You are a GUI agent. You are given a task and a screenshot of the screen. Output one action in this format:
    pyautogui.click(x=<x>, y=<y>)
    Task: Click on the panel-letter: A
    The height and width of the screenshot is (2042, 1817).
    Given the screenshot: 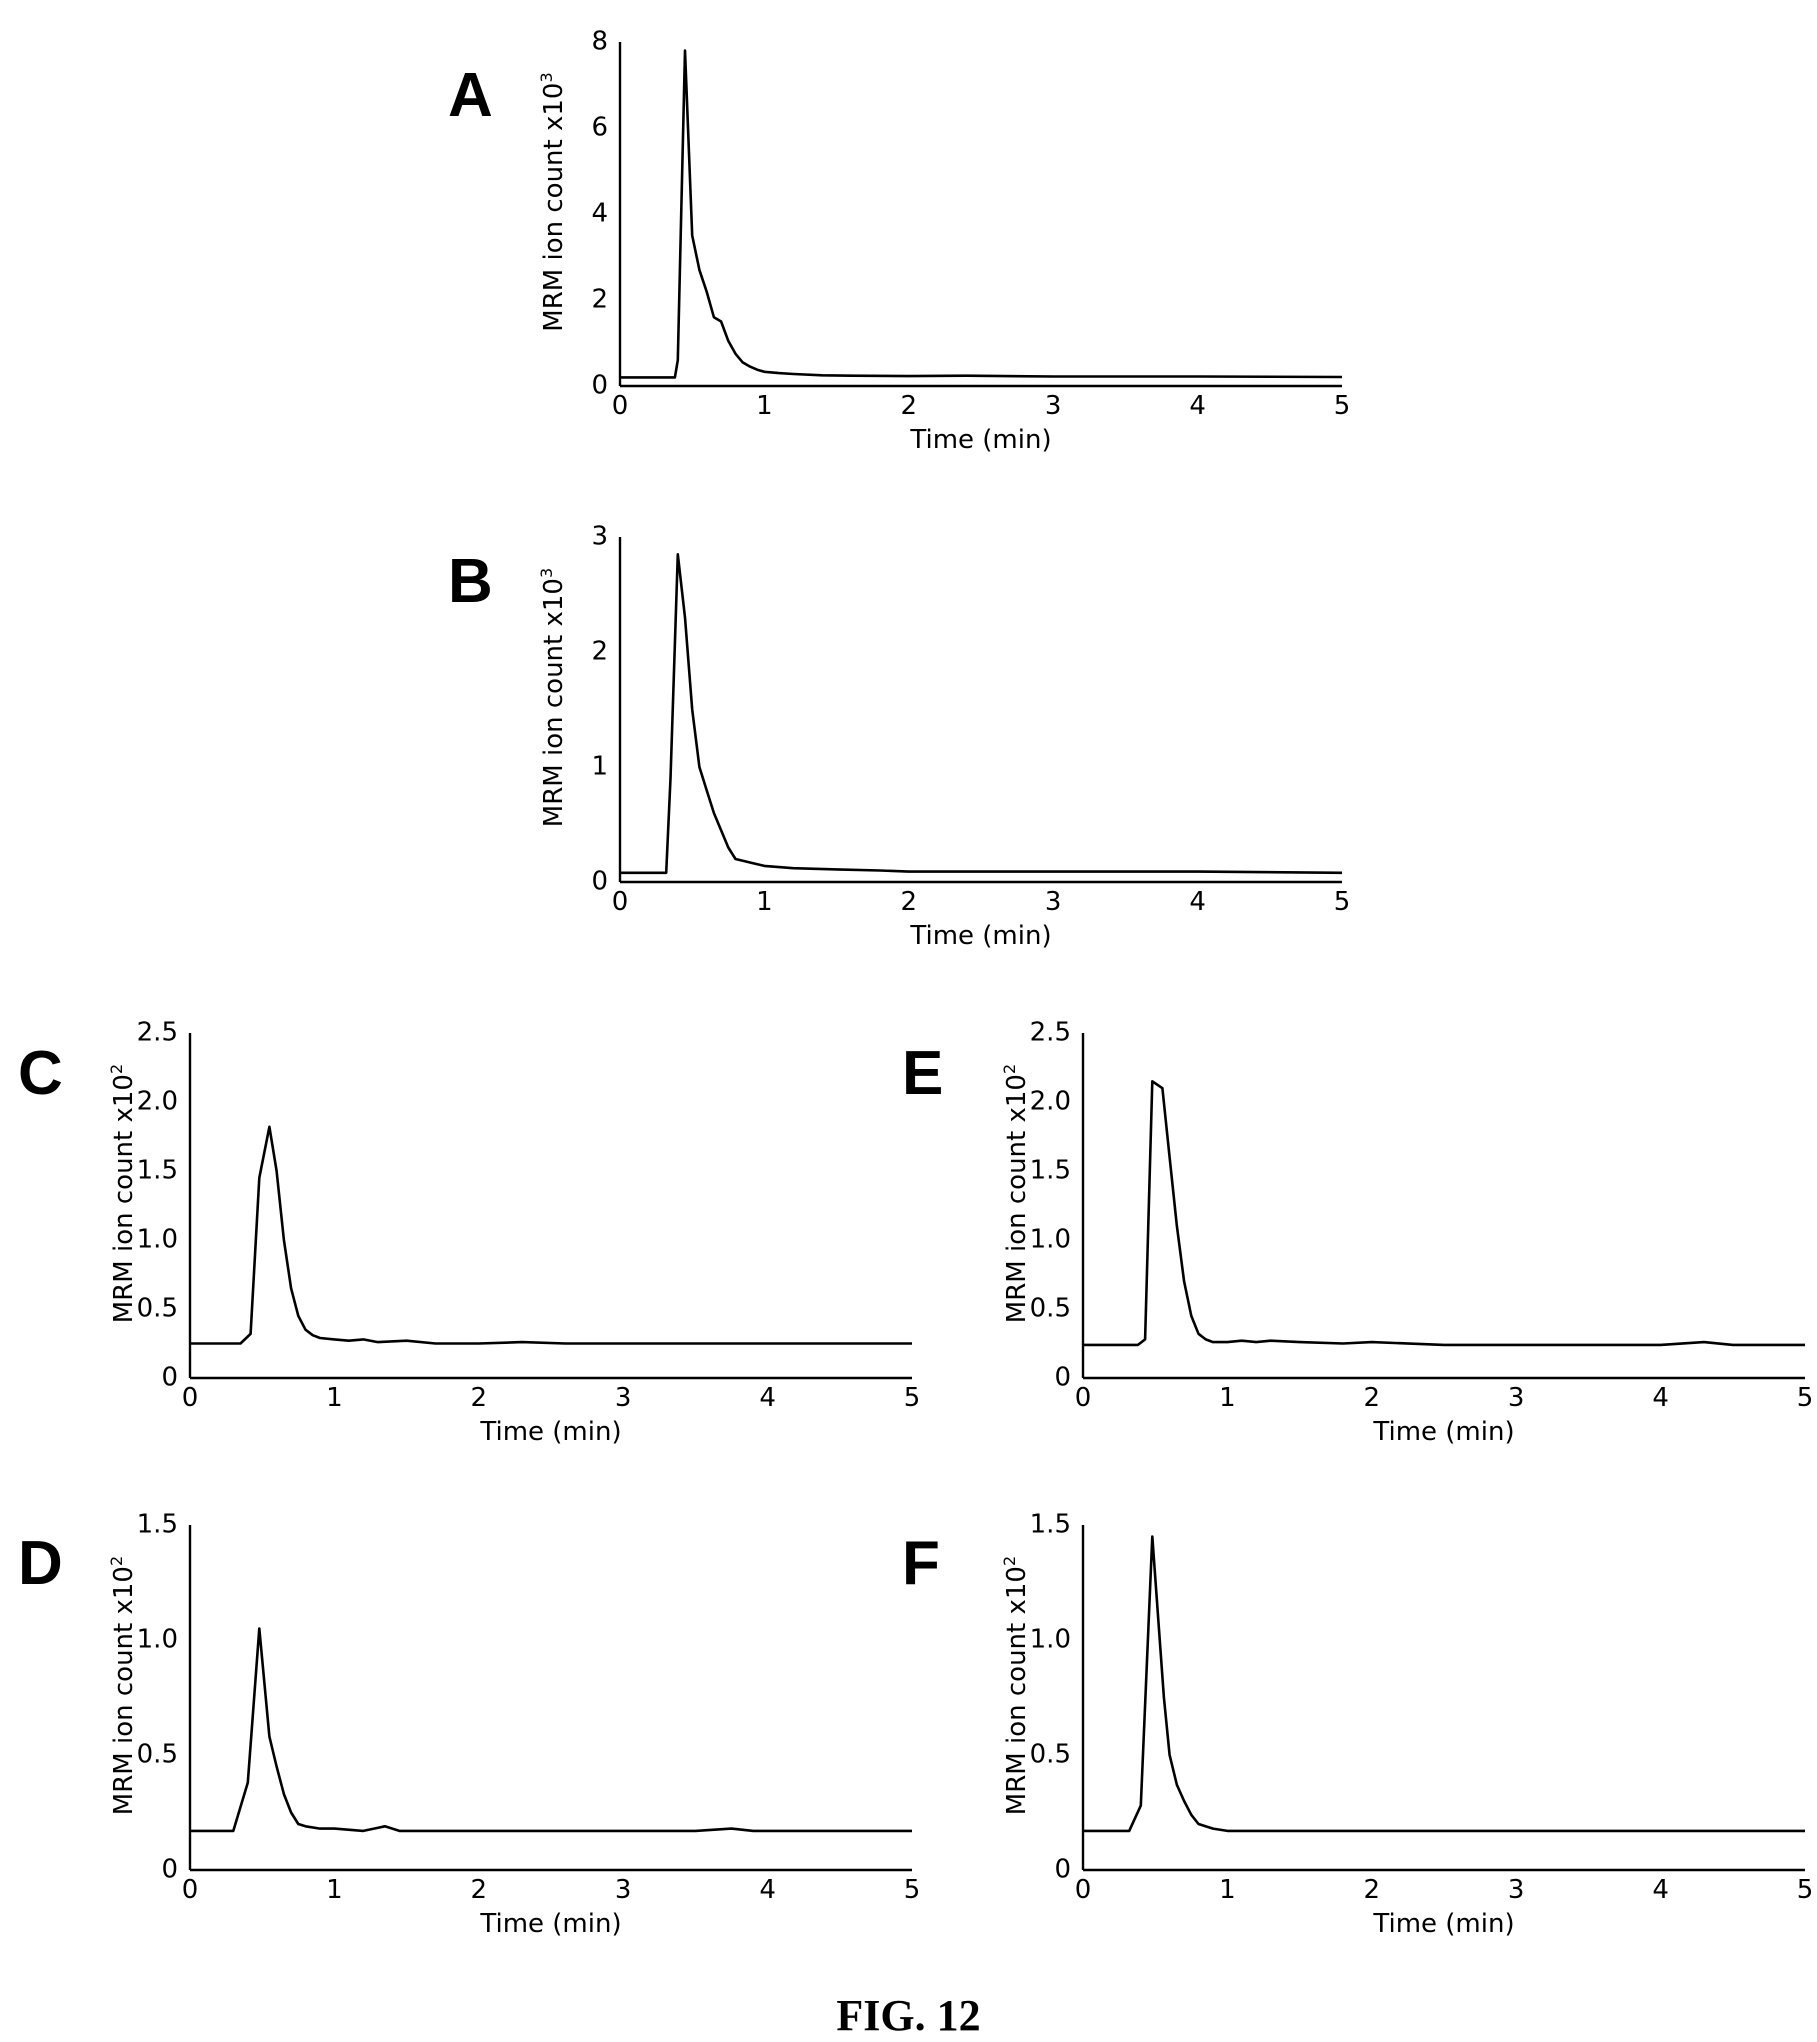 What is the action you would take?
    pyautogui.click(x=470, y=95)
    